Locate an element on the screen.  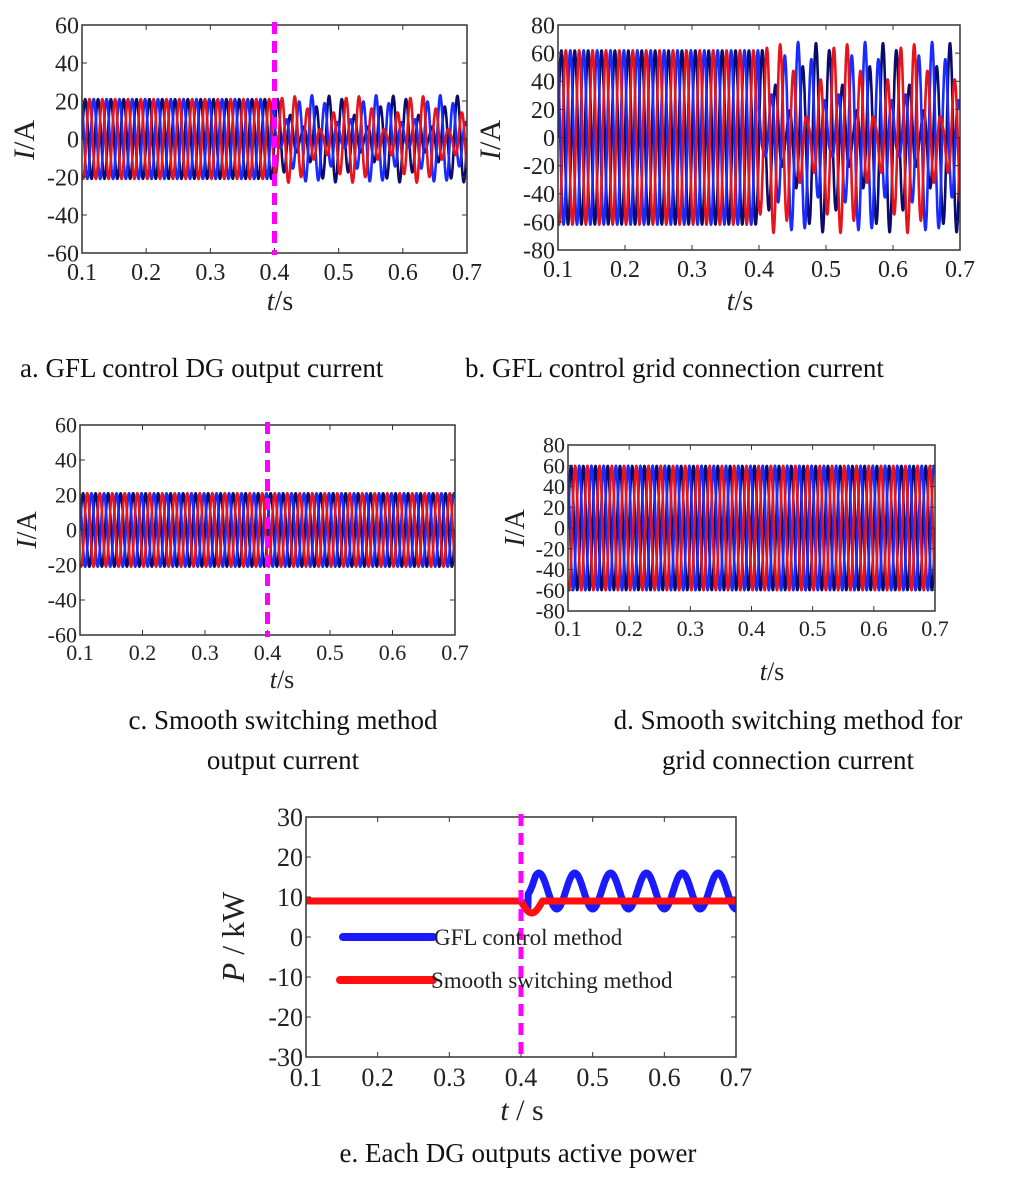
caption-d-line2: grid connection current is located at coordinates (788, 760).